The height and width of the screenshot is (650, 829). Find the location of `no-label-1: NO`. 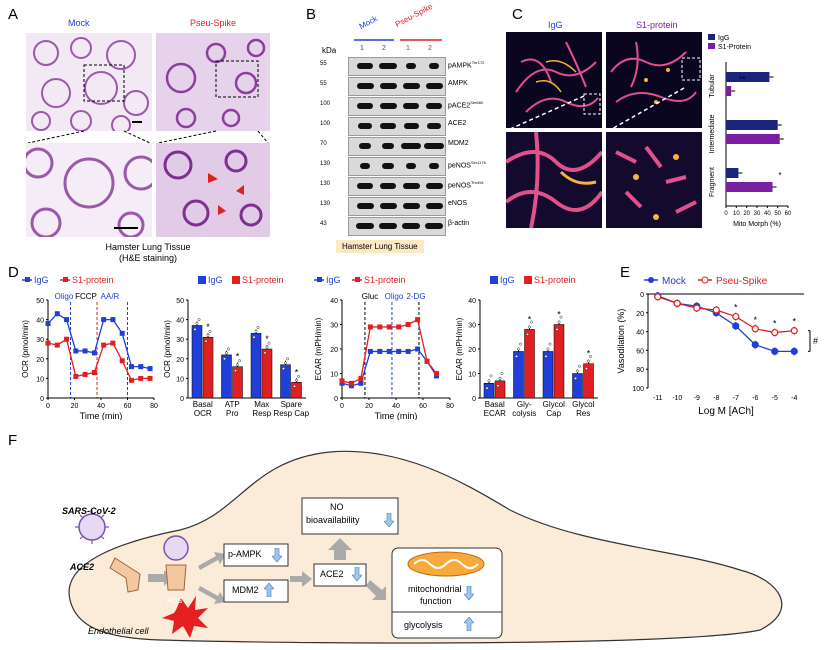

no-label-1: NO is located at coordinates (337, 507).